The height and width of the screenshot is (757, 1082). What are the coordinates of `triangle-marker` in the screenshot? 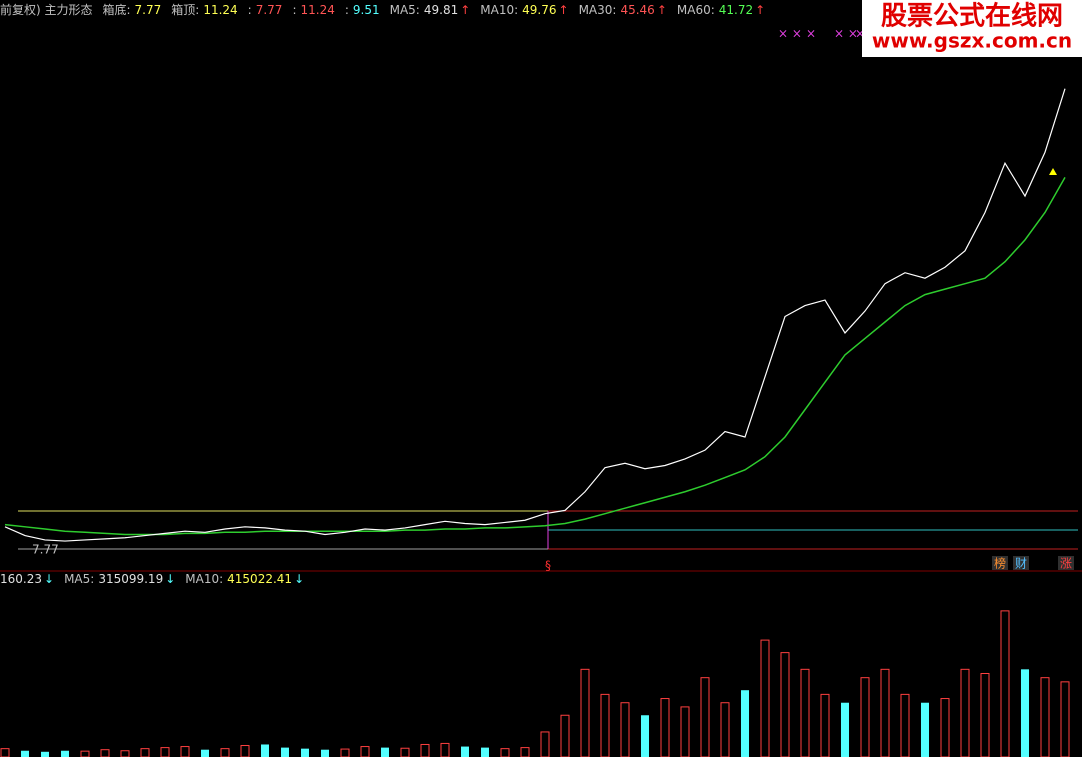 It's located at (1053, 171).